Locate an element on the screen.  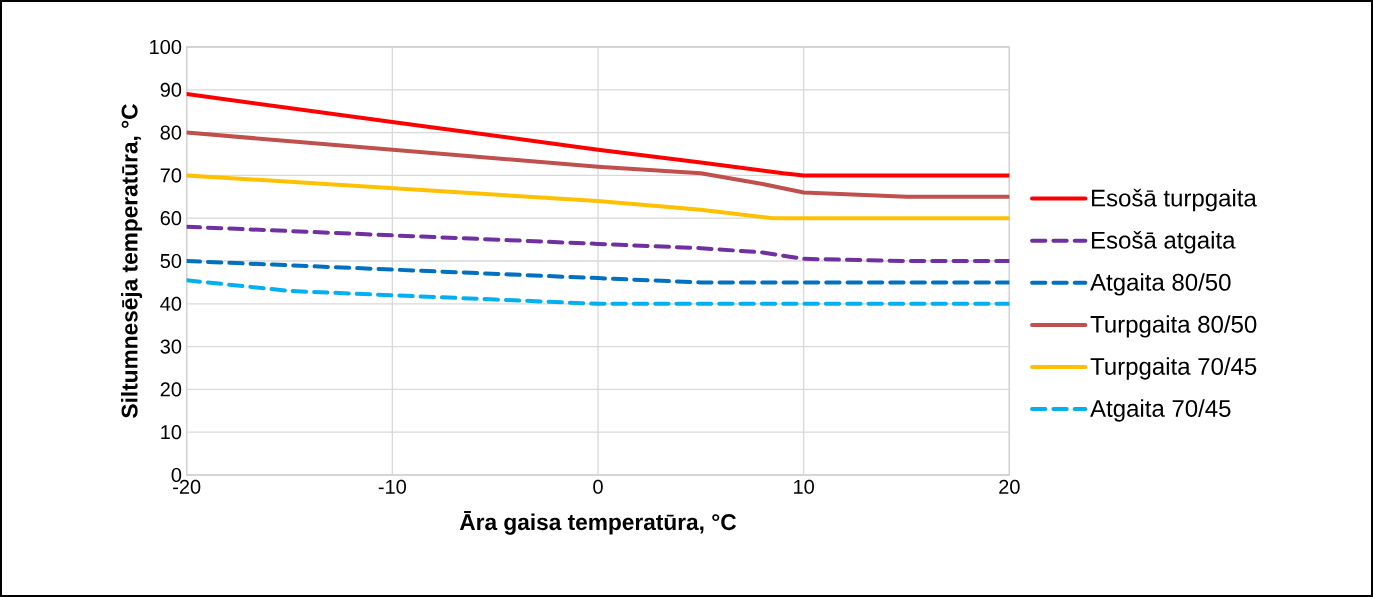
x-tick-label: -10 is located at coordinates (392, 486).